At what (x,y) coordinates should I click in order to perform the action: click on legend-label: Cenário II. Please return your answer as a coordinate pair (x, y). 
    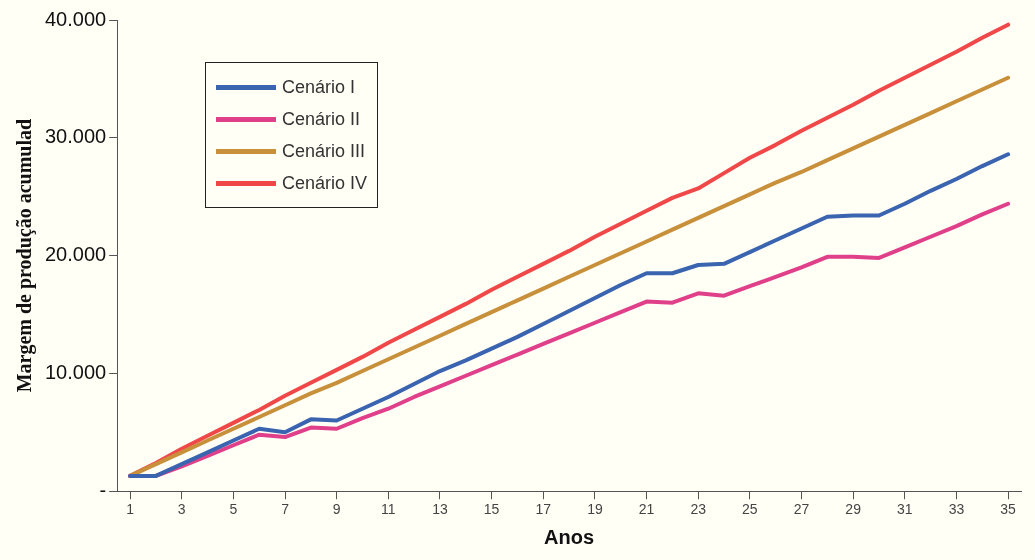
    Looking at the image, I should click on (321, 119).